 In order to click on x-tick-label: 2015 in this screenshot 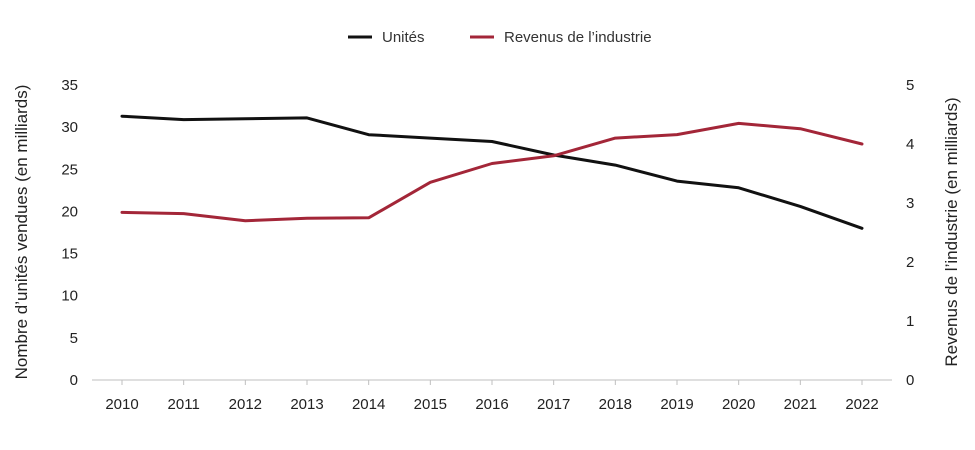, I will do `click(430, 404)`.